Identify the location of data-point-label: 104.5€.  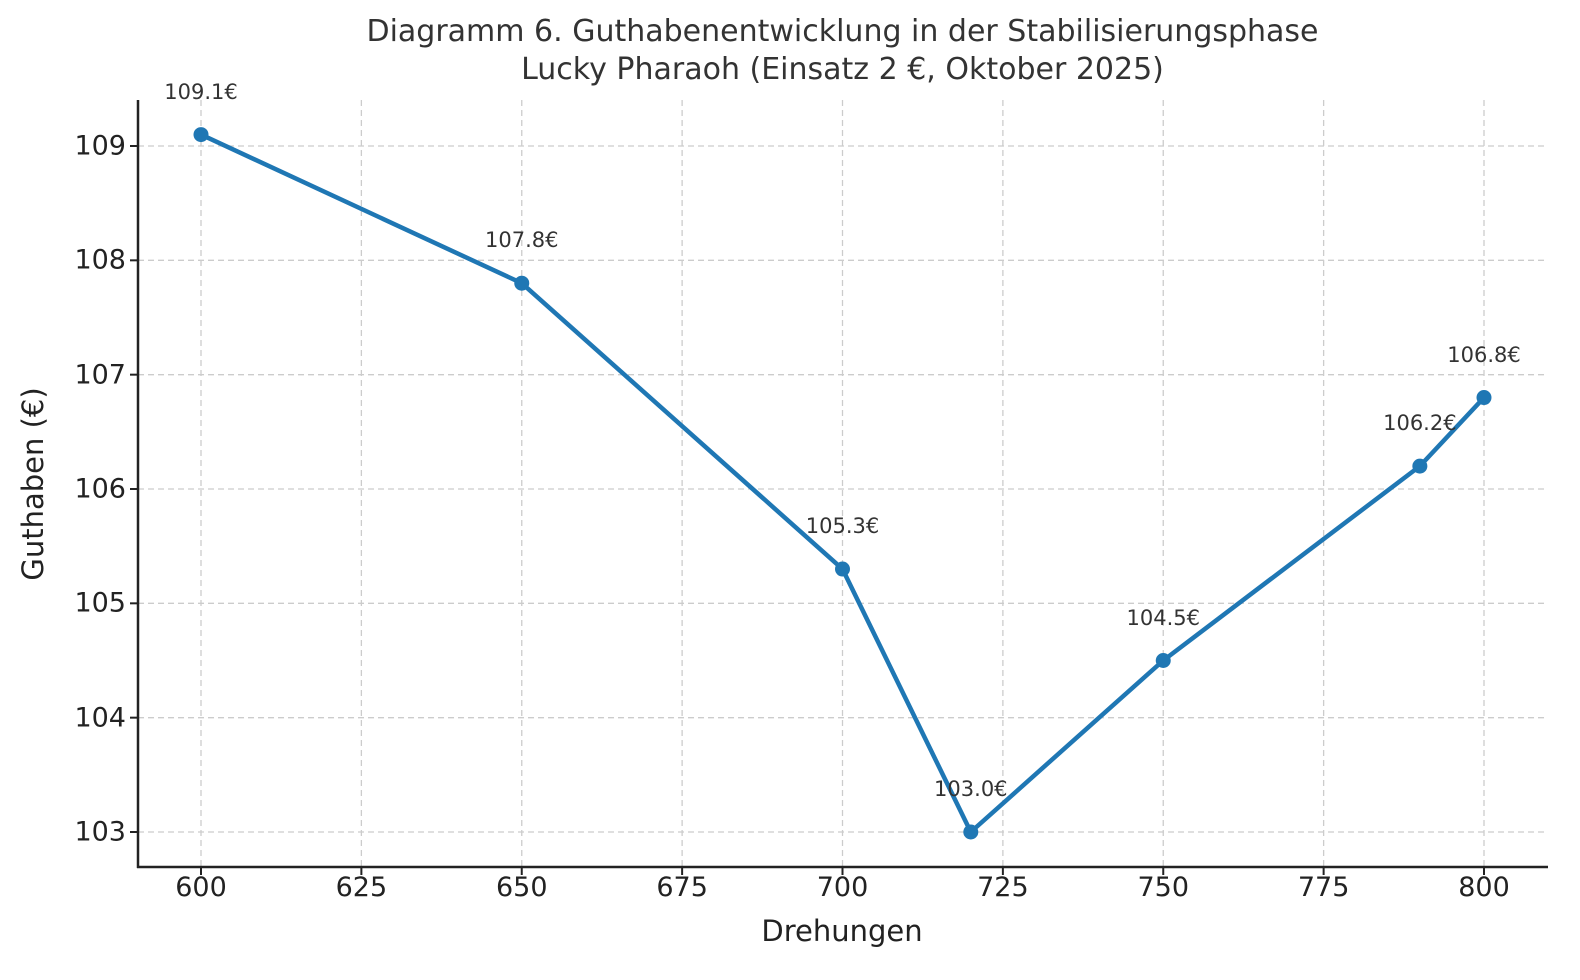
(1163, 617).